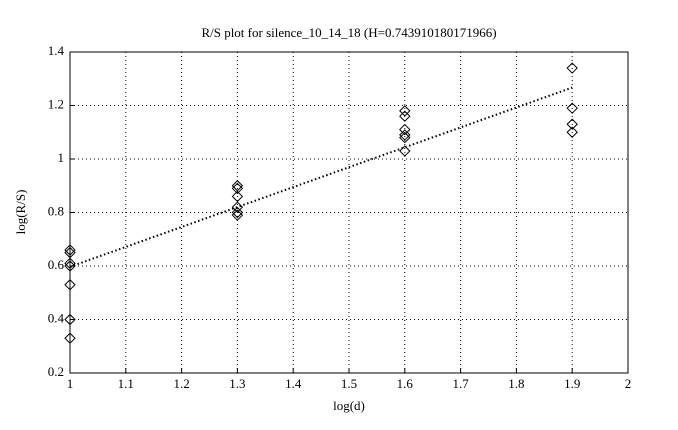 The image size is (678, 430). What do you see at coordinates (56, 317) in the screenshot?
I see `y-tick-label: 0.4` at bounding box center [56, 317].